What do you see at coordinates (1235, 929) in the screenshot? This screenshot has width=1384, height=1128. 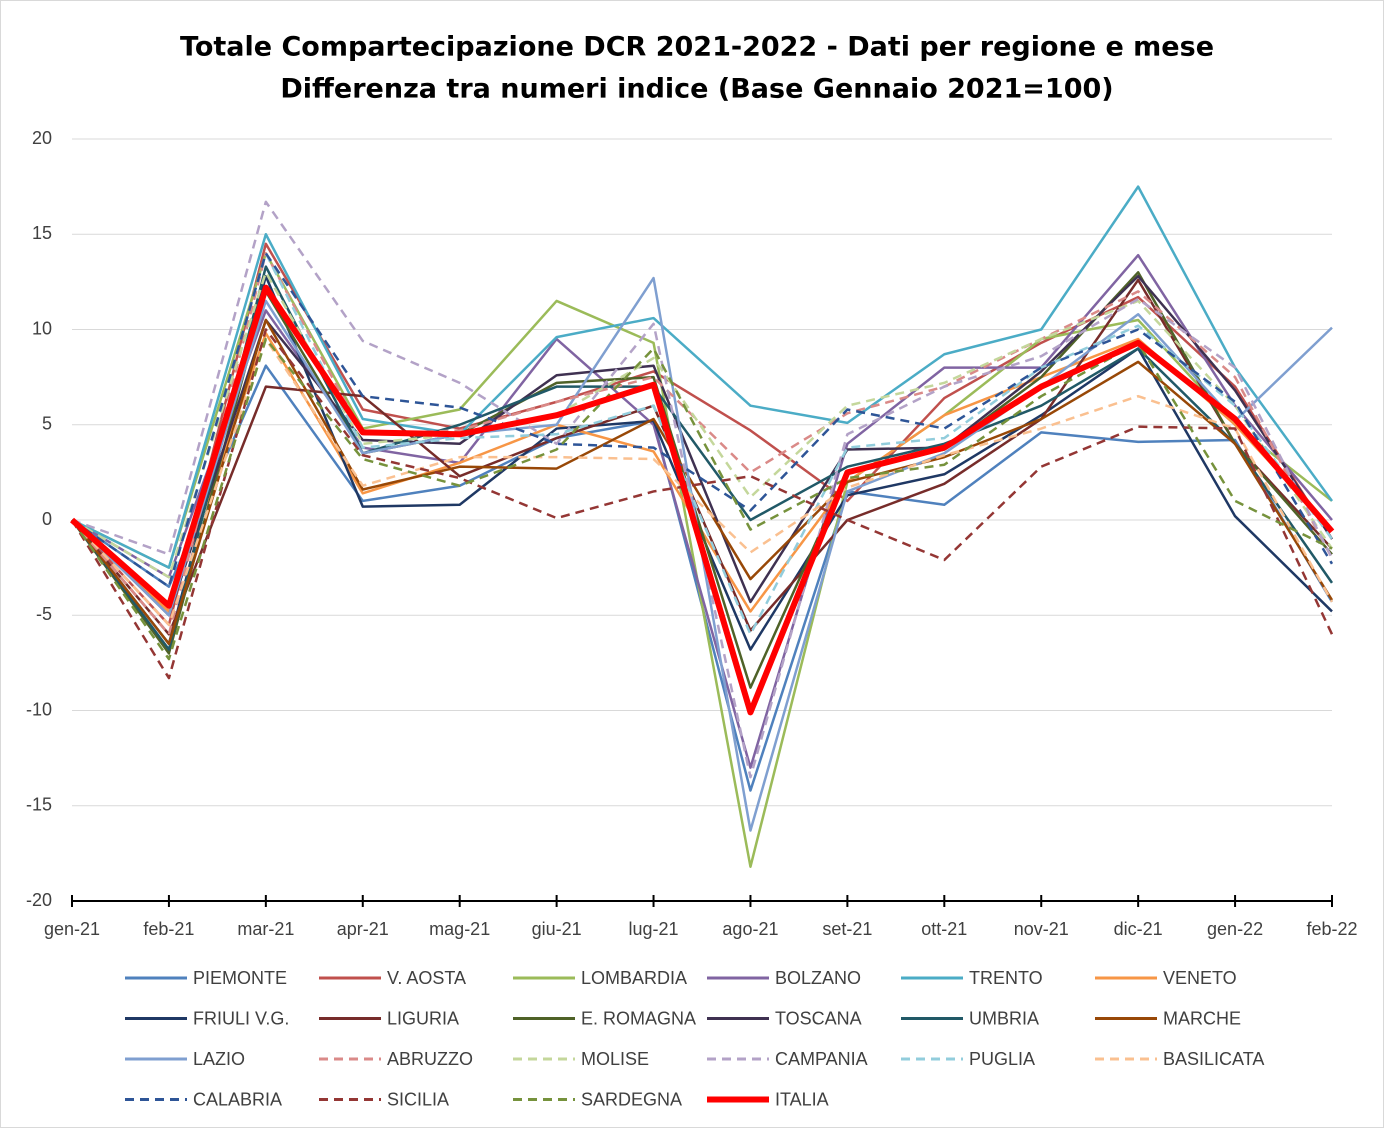 I see `x-tick-label: gen-22` at bounding box center [1235, 929].